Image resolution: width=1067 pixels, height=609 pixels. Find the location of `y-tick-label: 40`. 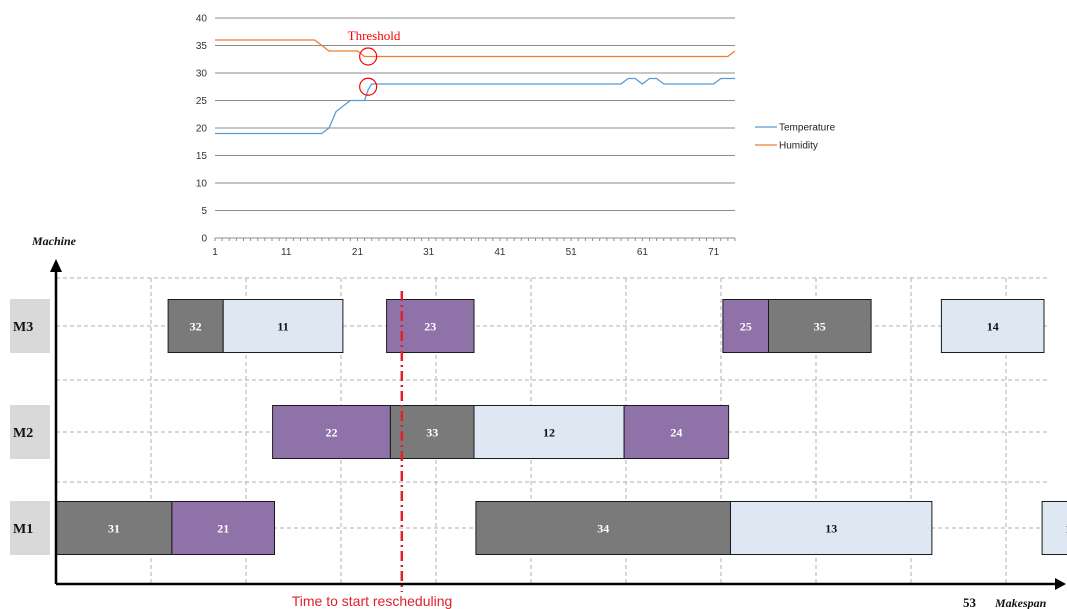

y-tick-label: 40 is located at coordinates (202, 19).